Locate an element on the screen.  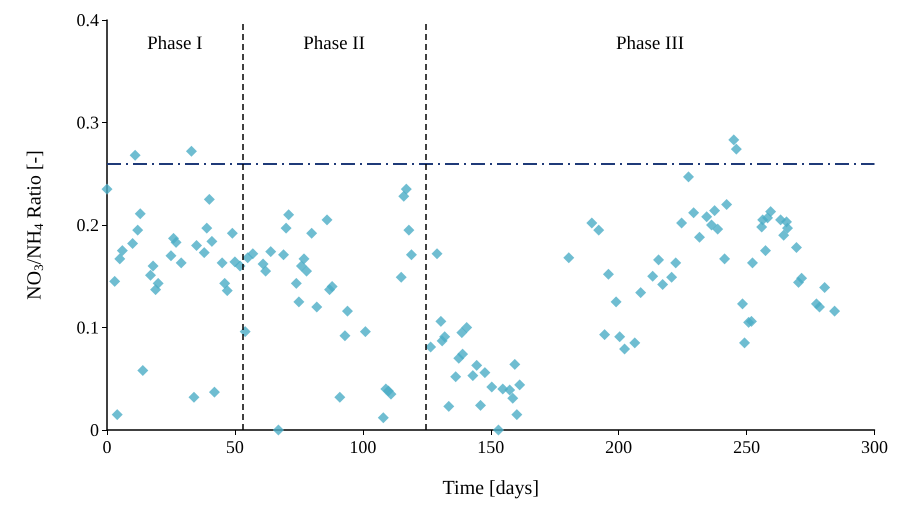
x-tick-label: 250 is located at coordinates (746, 447).